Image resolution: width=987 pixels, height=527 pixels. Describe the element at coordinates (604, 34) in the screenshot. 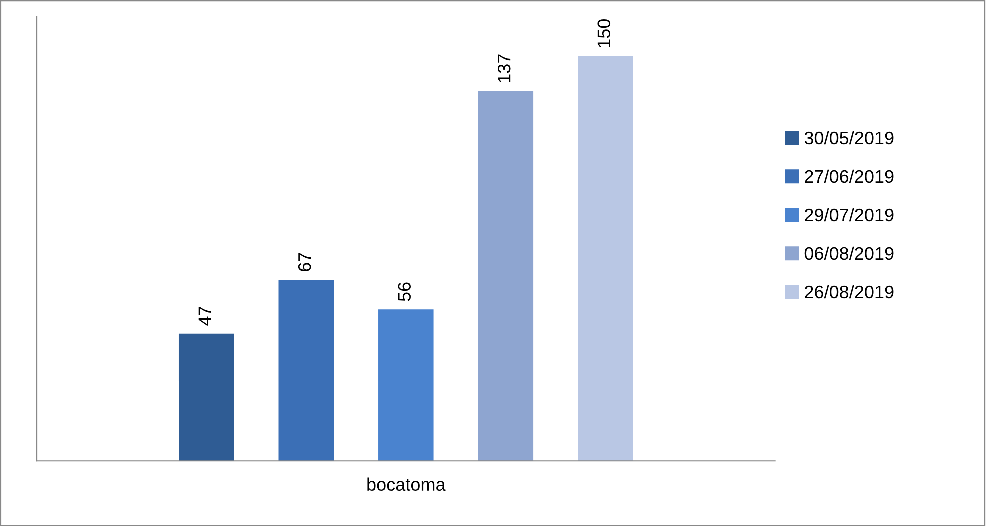

I see `data-label: 150` at that location.